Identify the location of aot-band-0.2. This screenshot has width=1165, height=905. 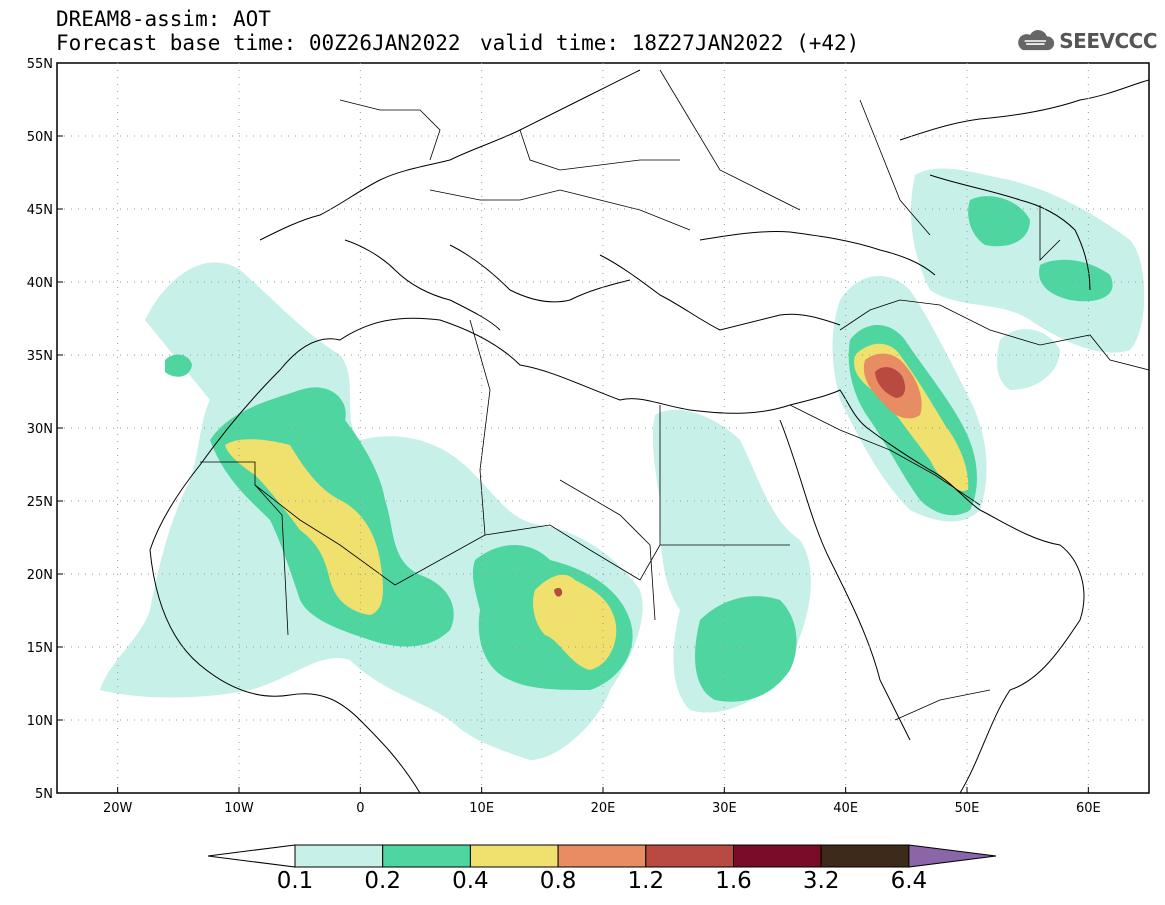
(746, 649).